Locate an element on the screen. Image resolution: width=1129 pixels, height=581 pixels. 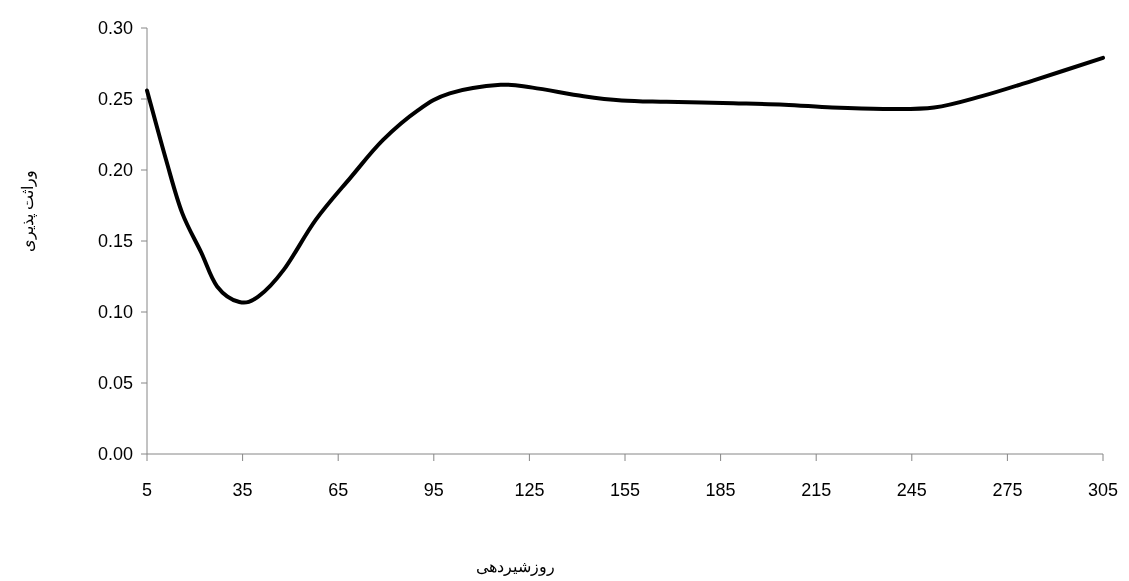
y-tick-label: 0.25 is located at coordinates (115, 99).